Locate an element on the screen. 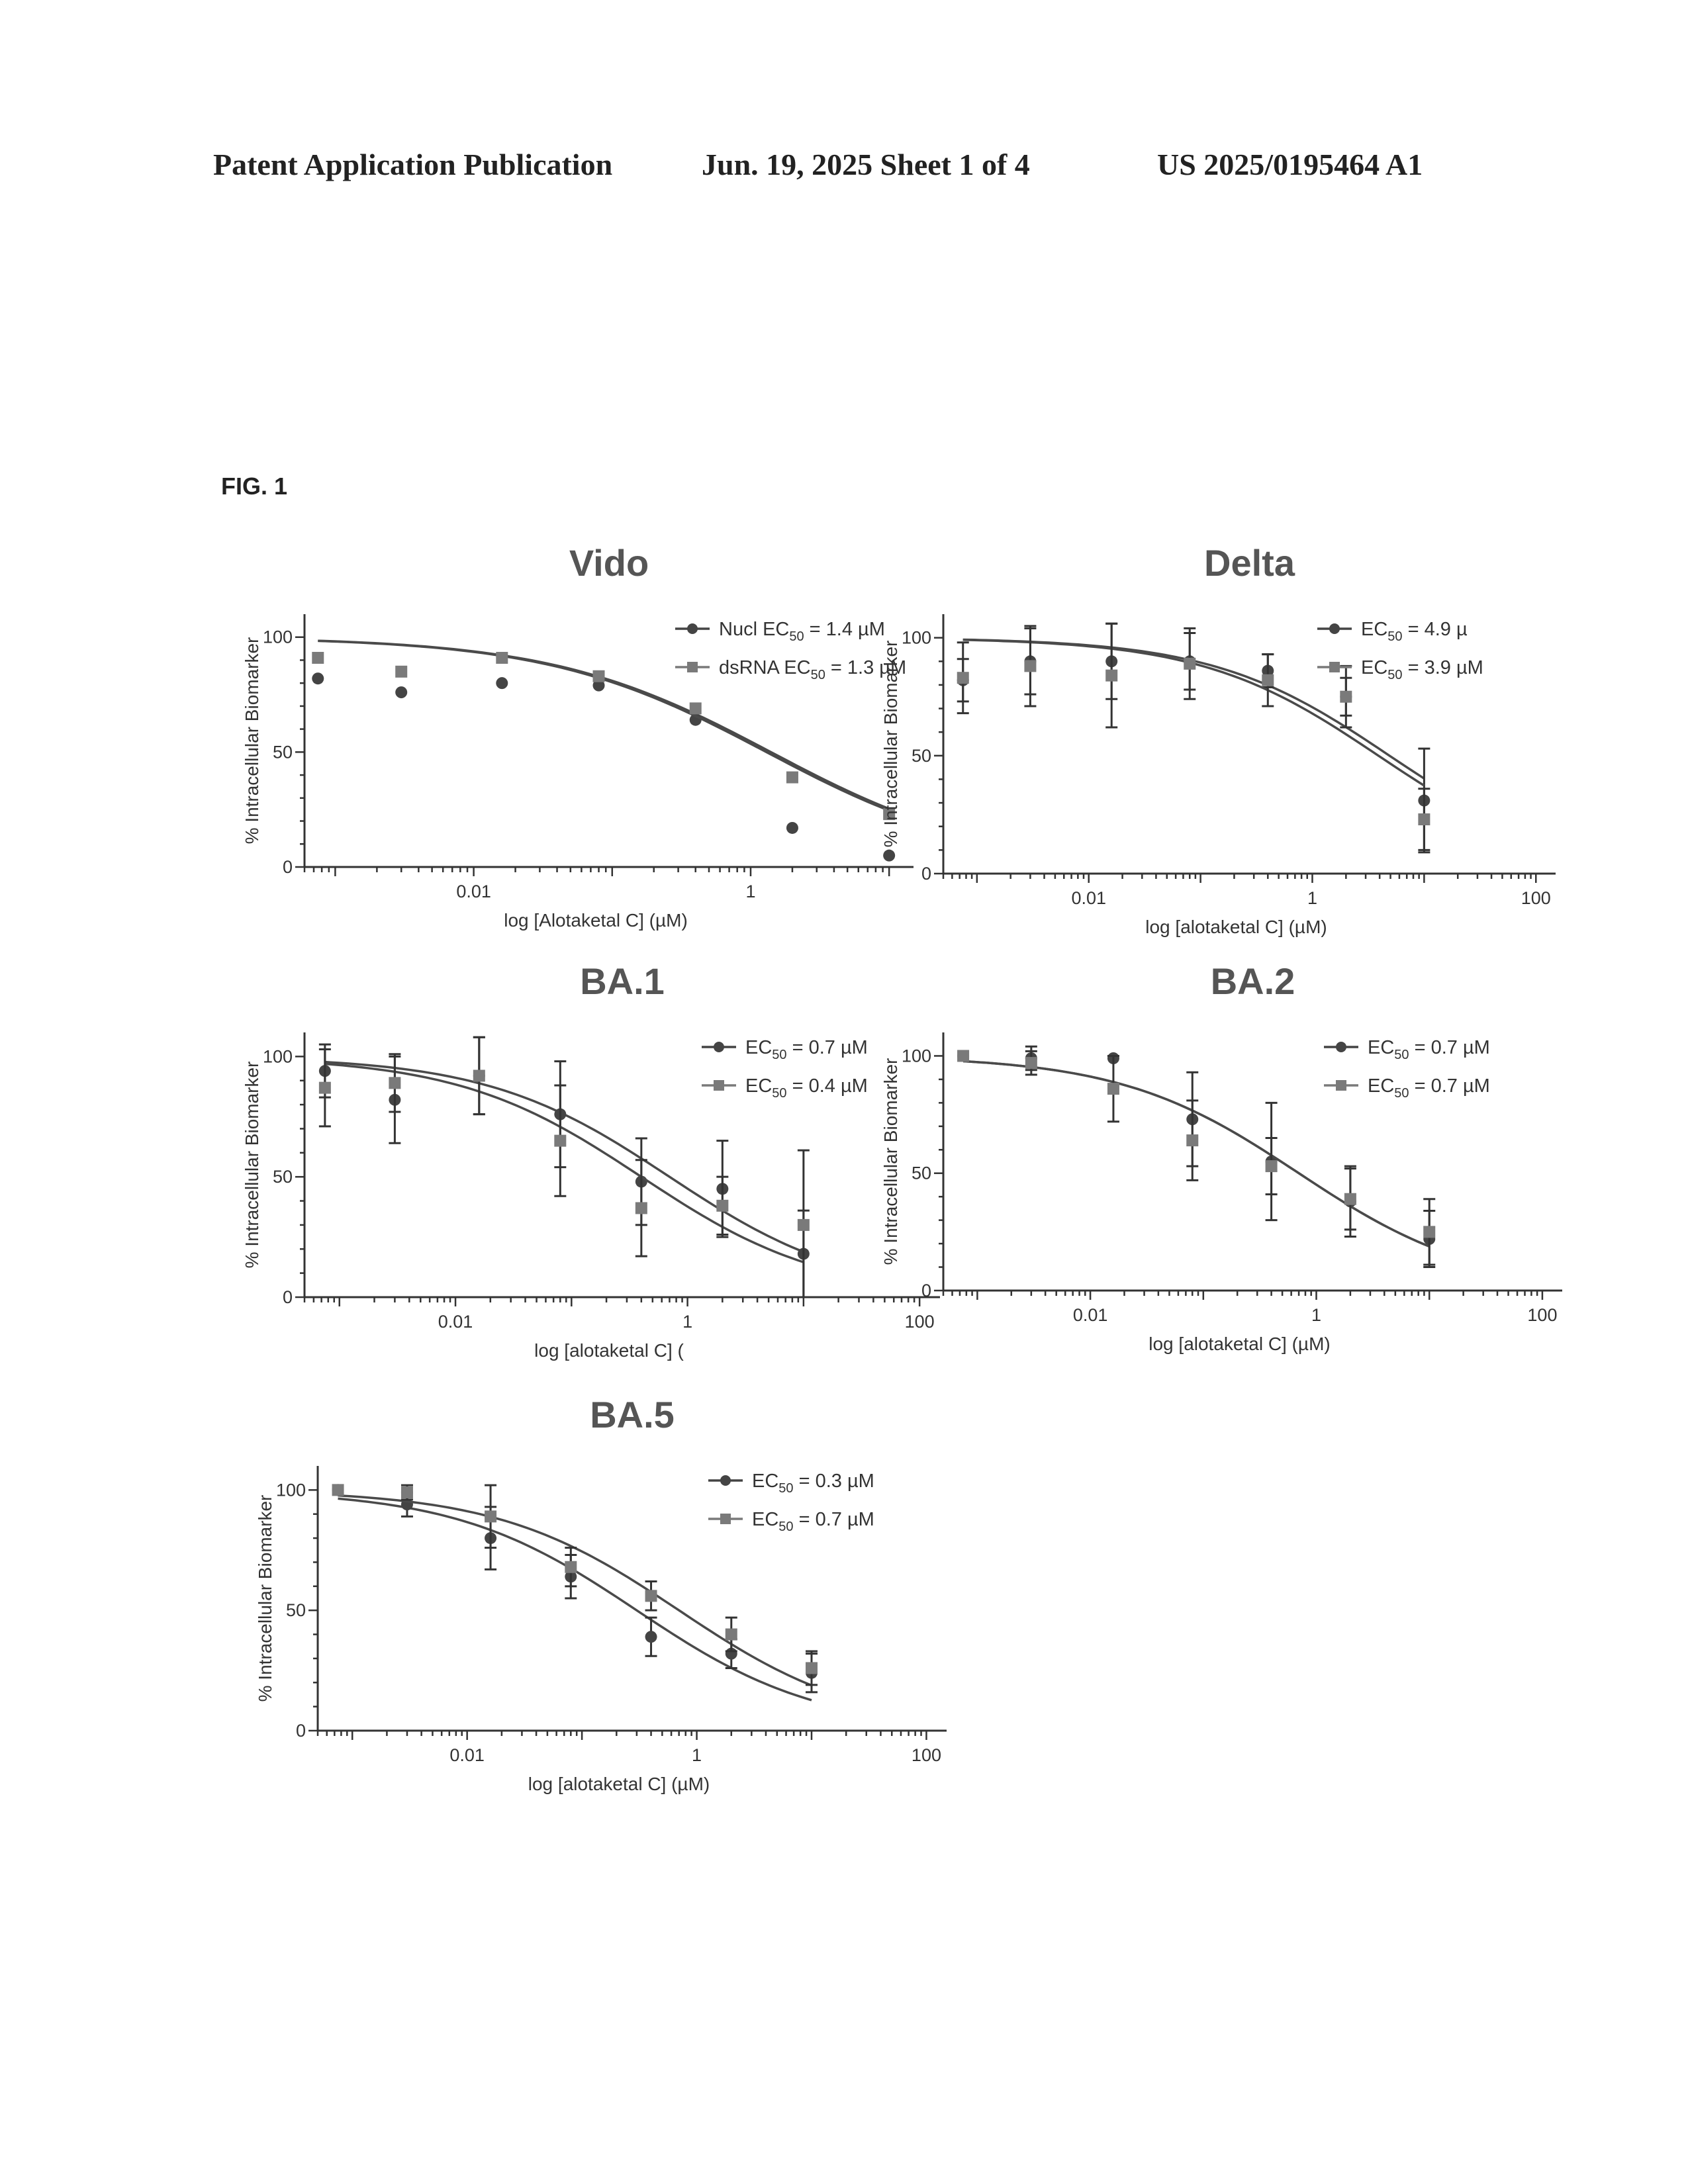 The width and height of the screenshot is (1688, 2184). legend-entry: Nucl EC50 = 1.4 µM is located at coordinates (802, 631).